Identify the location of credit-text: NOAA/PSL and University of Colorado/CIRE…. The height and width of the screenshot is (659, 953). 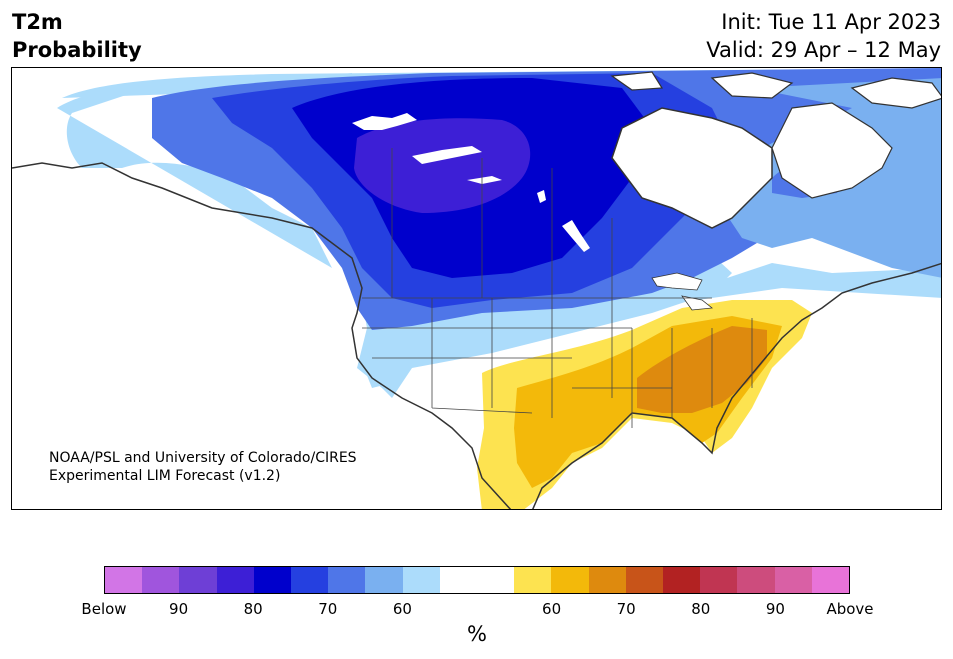
(203, 467).